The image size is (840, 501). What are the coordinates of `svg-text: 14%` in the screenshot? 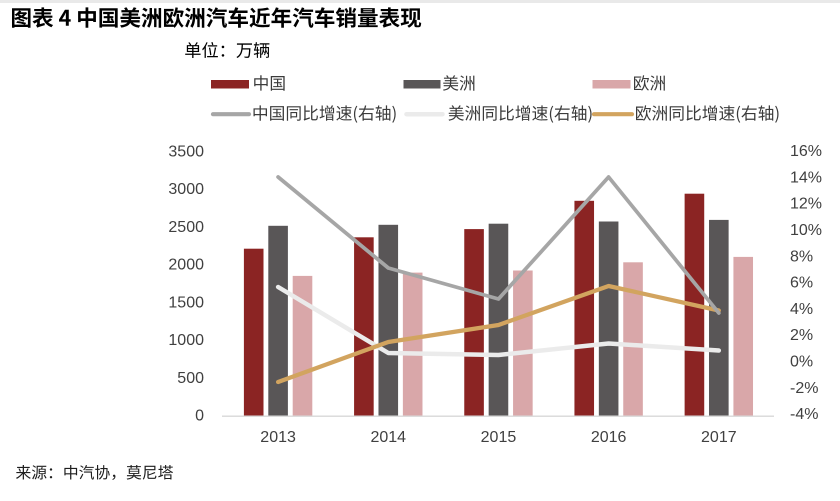 It's located at (806, 177).